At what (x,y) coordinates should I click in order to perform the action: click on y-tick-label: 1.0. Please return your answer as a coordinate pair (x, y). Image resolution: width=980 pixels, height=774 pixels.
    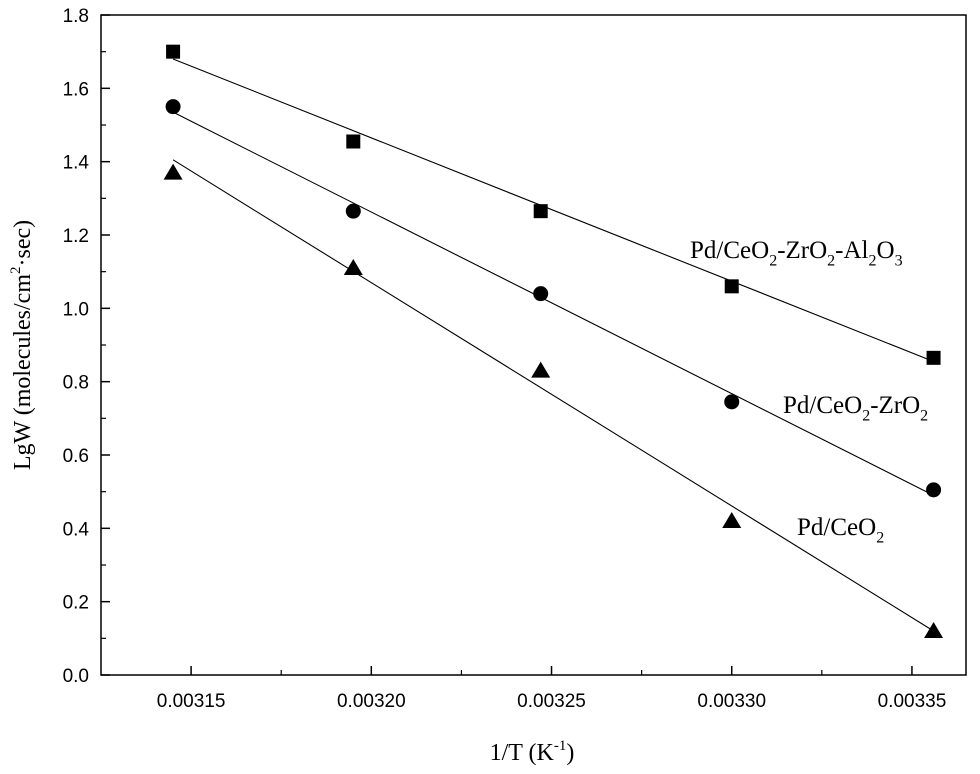
    Looking at the image, I should click on (76, 309).